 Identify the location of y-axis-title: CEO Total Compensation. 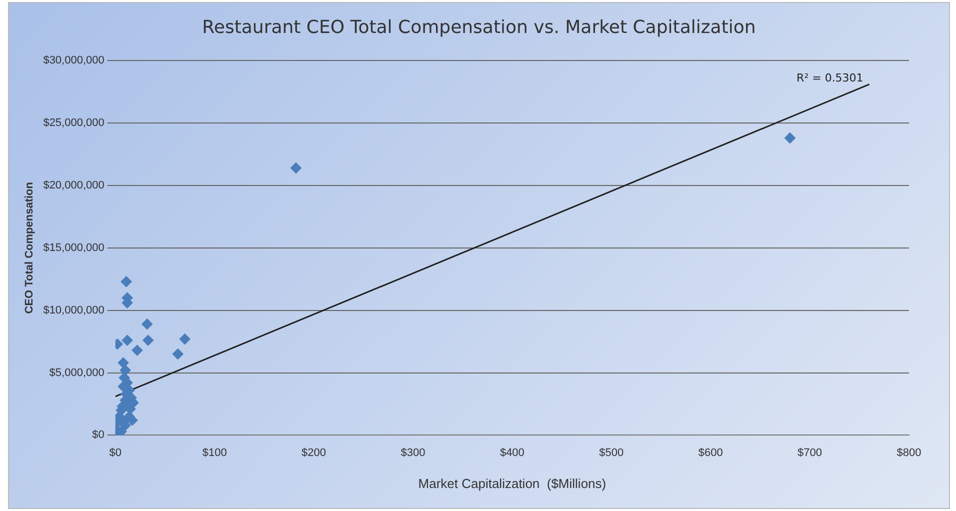
(30, 248).